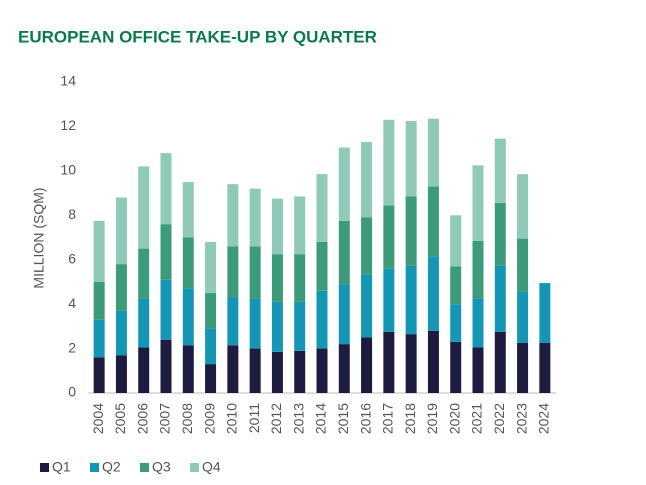 The height and width of the screenshot is (485, 646). What do you see at coordinates (142, 418) in the screenshot?
I see `x-tick-label: 2006` at bounding box center [142, 418].